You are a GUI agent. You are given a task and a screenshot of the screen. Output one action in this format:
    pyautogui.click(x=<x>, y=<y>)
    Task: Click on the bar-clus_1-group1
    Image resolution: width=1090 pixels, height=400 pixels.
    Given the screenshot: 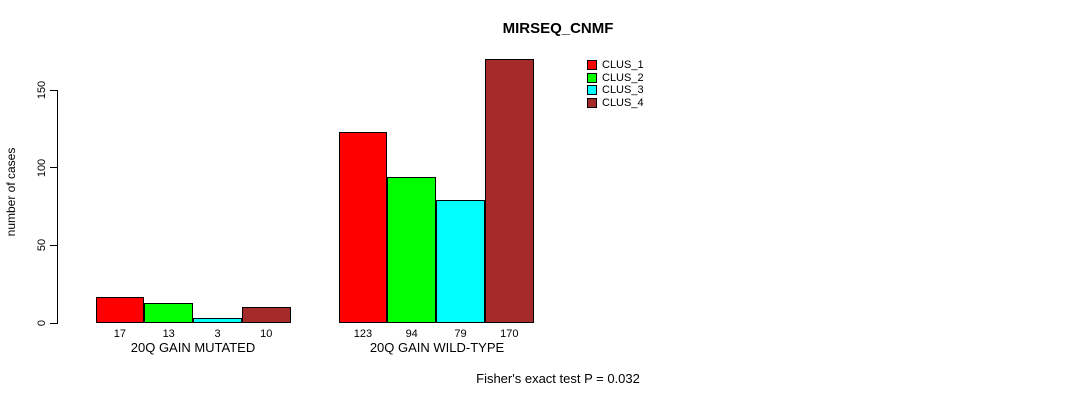 What is the action you would take?
    pyautogui.click(x=120, y=310)
    